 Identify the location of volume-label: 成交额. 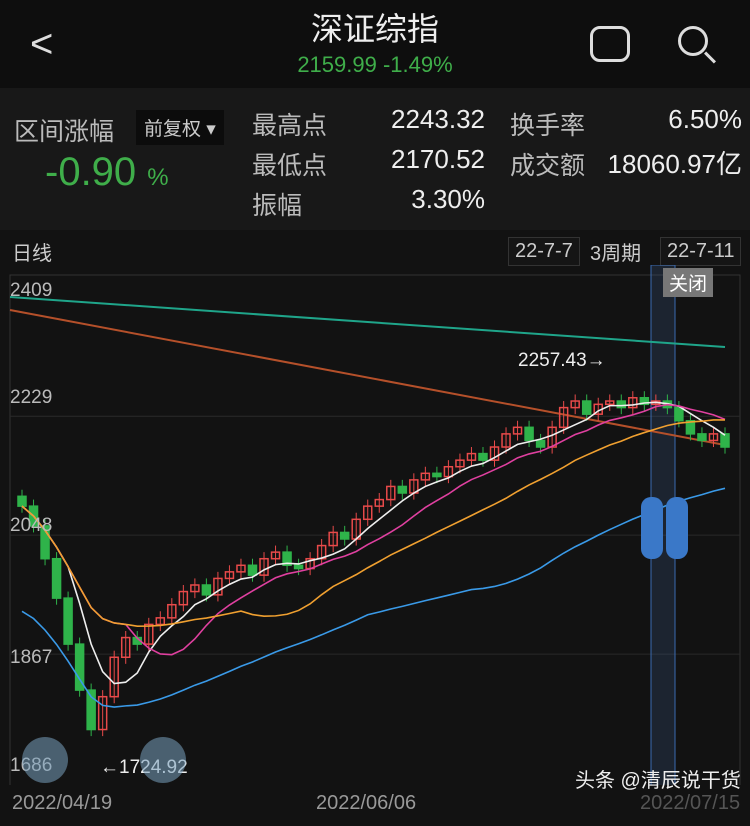
(548, 166).